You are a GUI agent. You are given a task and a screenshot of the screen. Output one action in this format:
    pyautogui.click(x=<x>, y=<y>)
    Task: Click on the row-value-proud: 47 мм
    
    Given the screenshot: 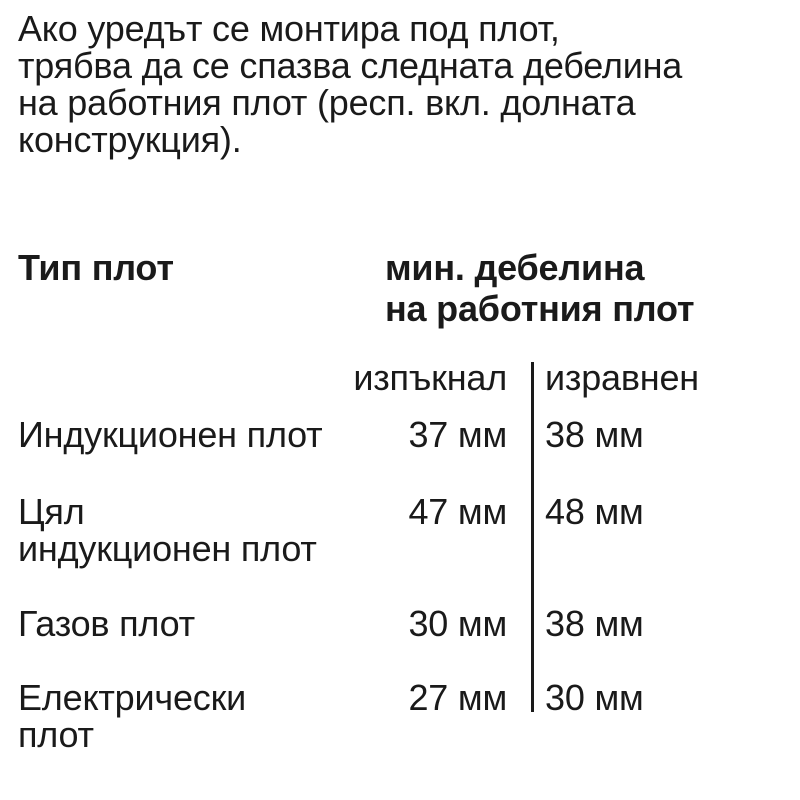 What is the action you would take?
    pyautogui.click(x=457, y=511)
    